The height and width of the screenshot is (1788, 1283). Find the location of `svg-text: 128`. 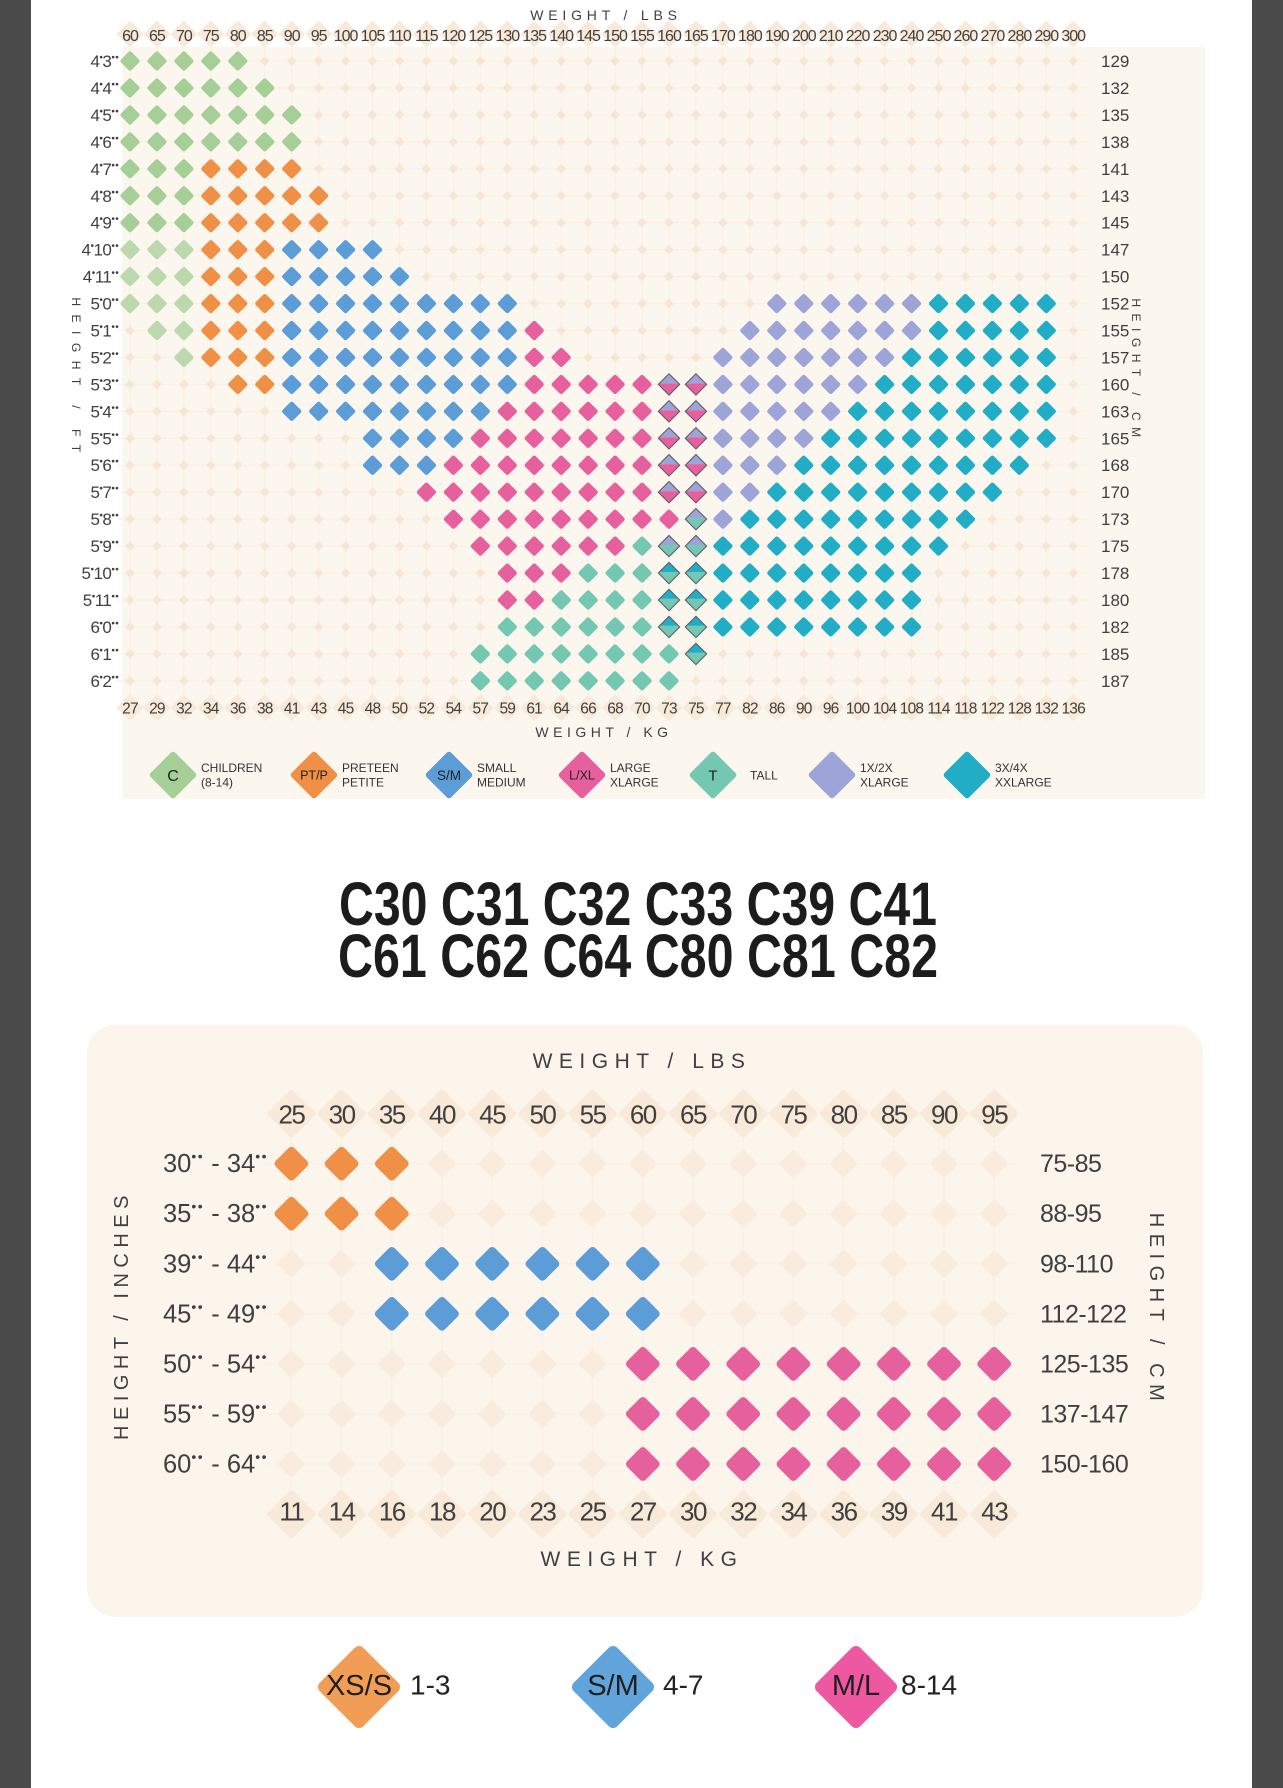

svg-text: 128 is located at coordinates (1020, 709).